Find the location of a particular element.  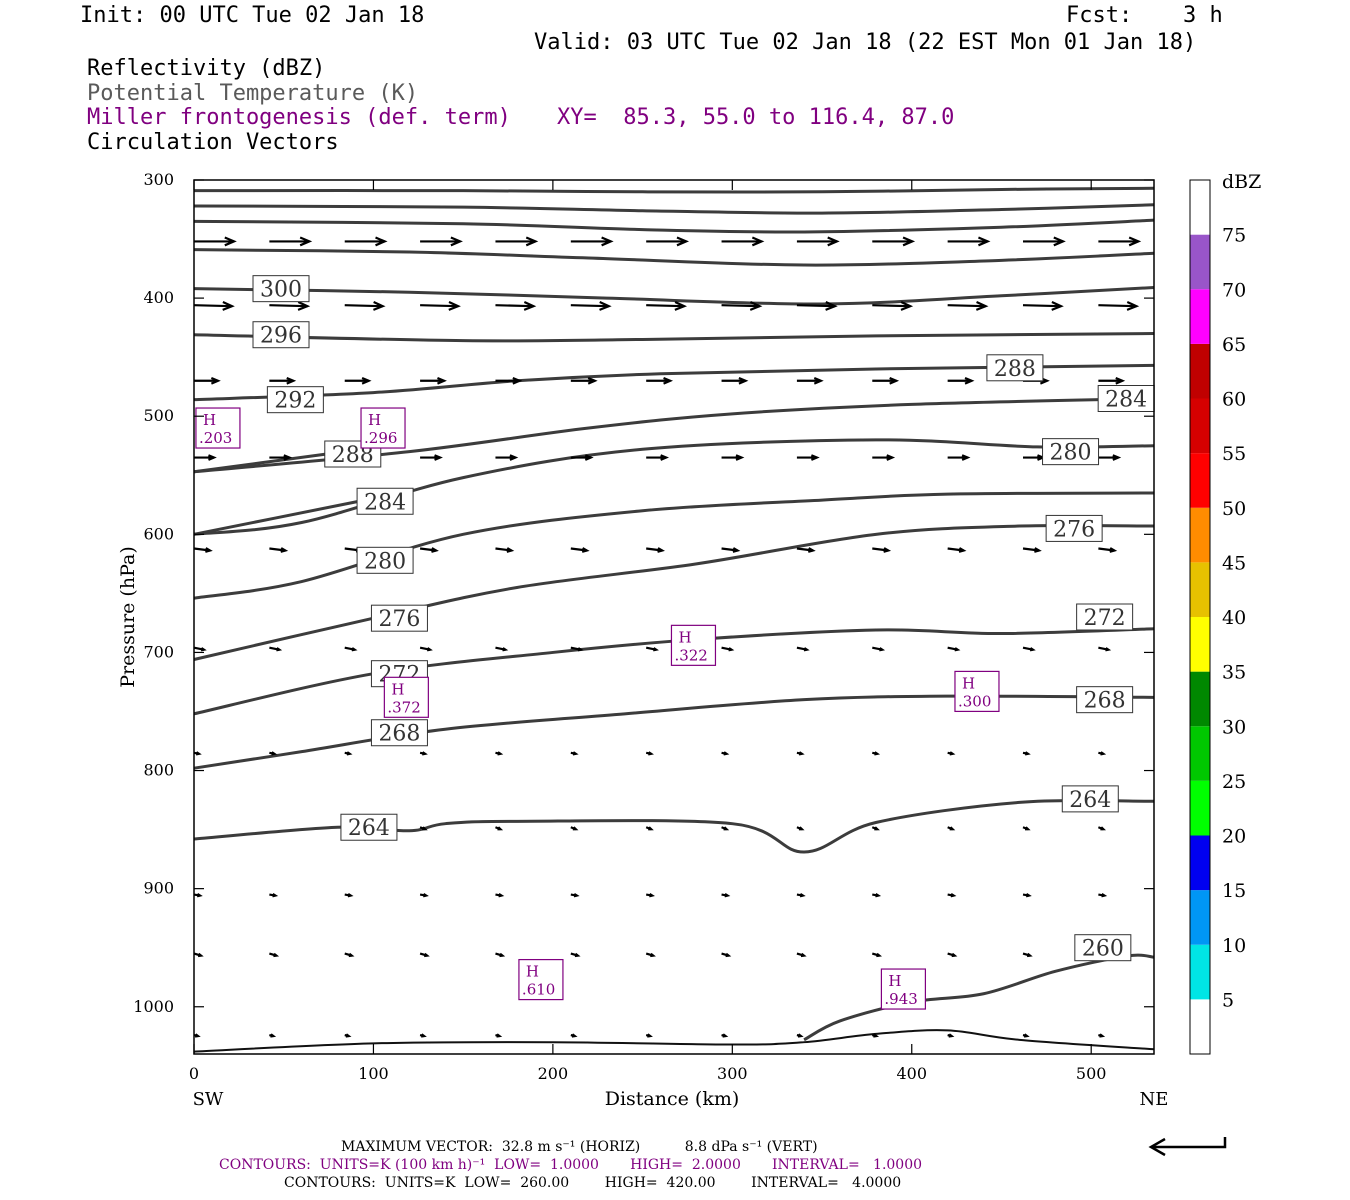

x-tick-label: 400 is located at coordinates (911, 1073).